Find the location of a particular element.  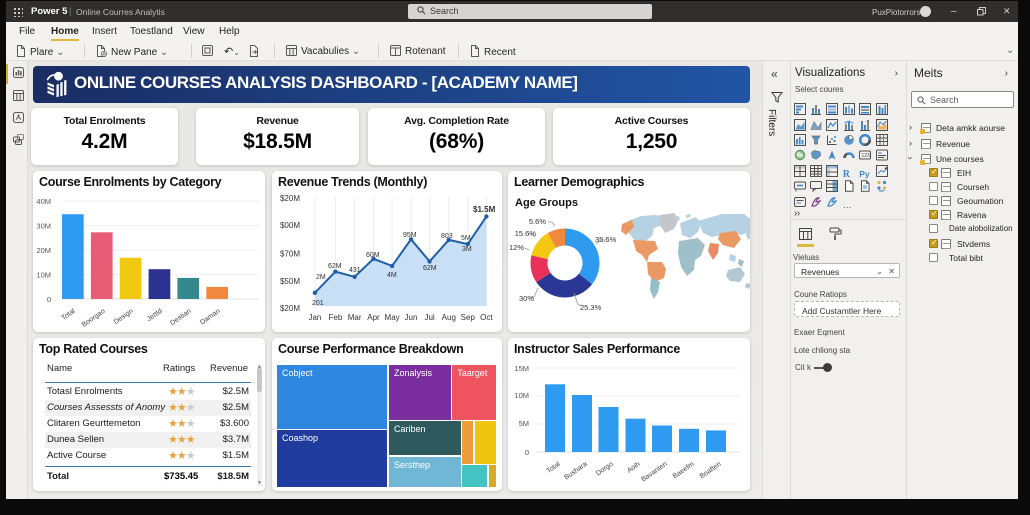

svg-text: $50M is located at coordinates (290, 281).